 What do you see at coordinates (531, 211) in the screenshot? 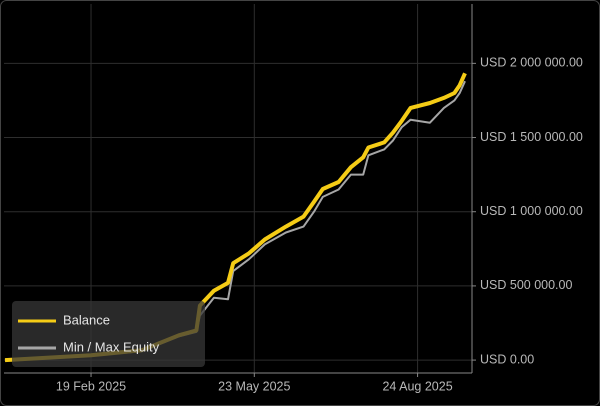
I see `y-tick-label: USD 1 000 000.00` at bounding box center [531, 211].